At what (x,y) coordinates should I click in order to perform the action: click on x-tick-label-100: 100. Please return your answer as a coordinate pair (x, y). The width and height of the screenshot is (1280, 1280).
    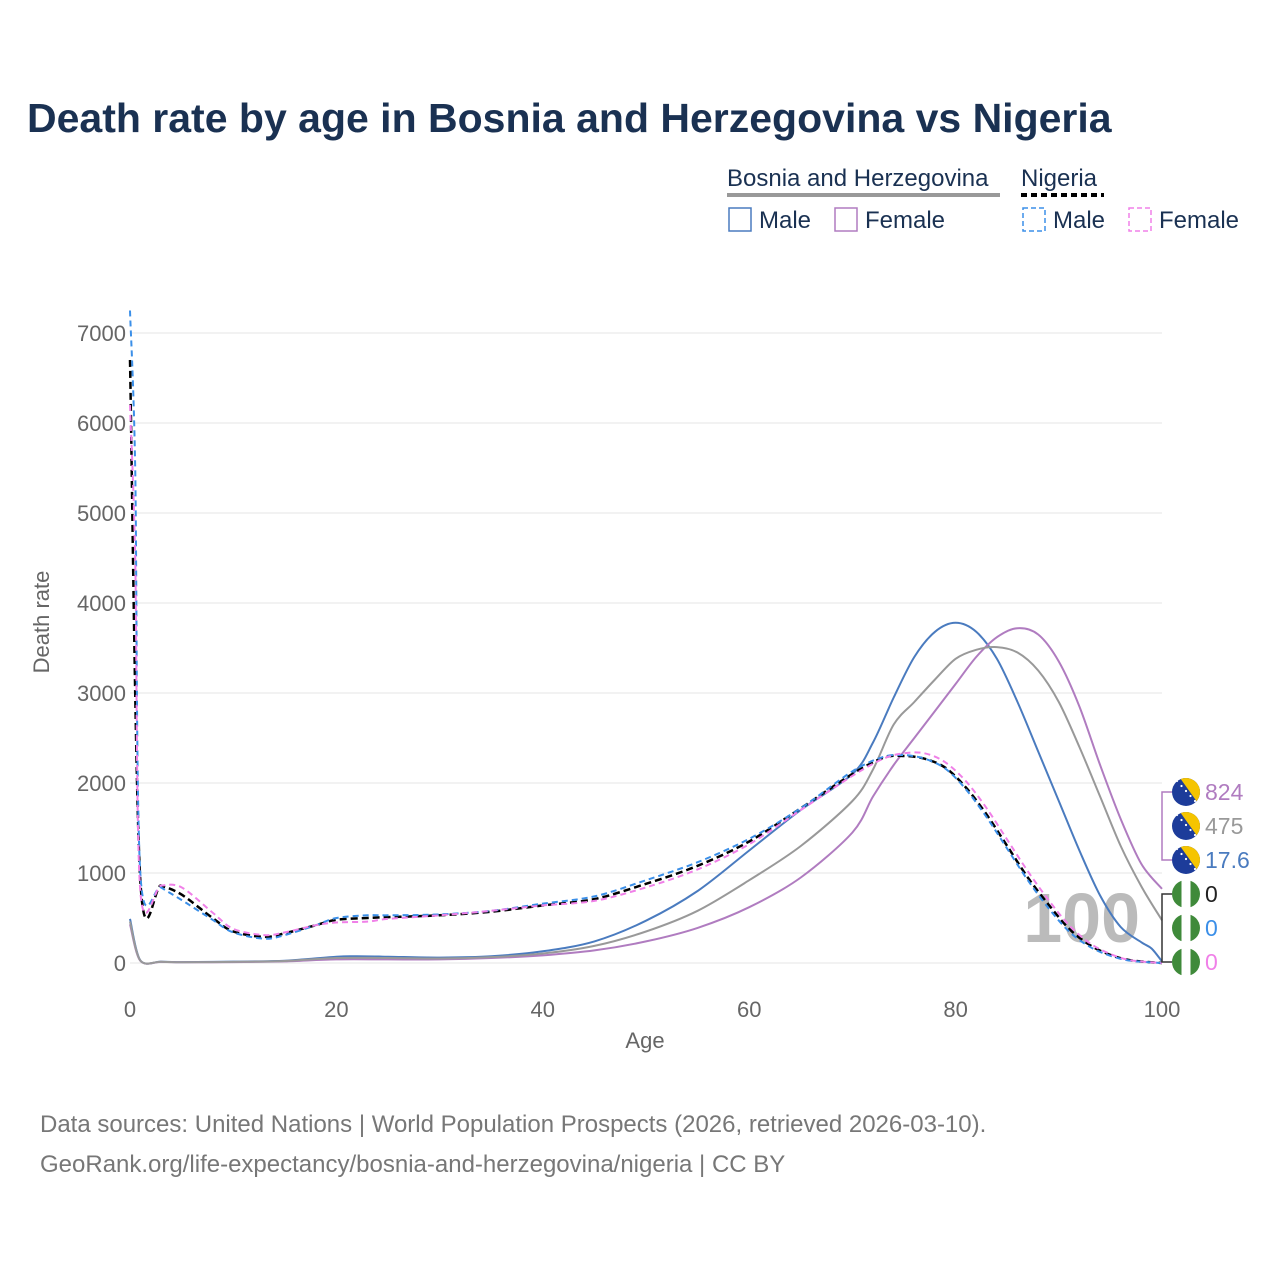
    Looking at the image, I should click on (1162, 1009).